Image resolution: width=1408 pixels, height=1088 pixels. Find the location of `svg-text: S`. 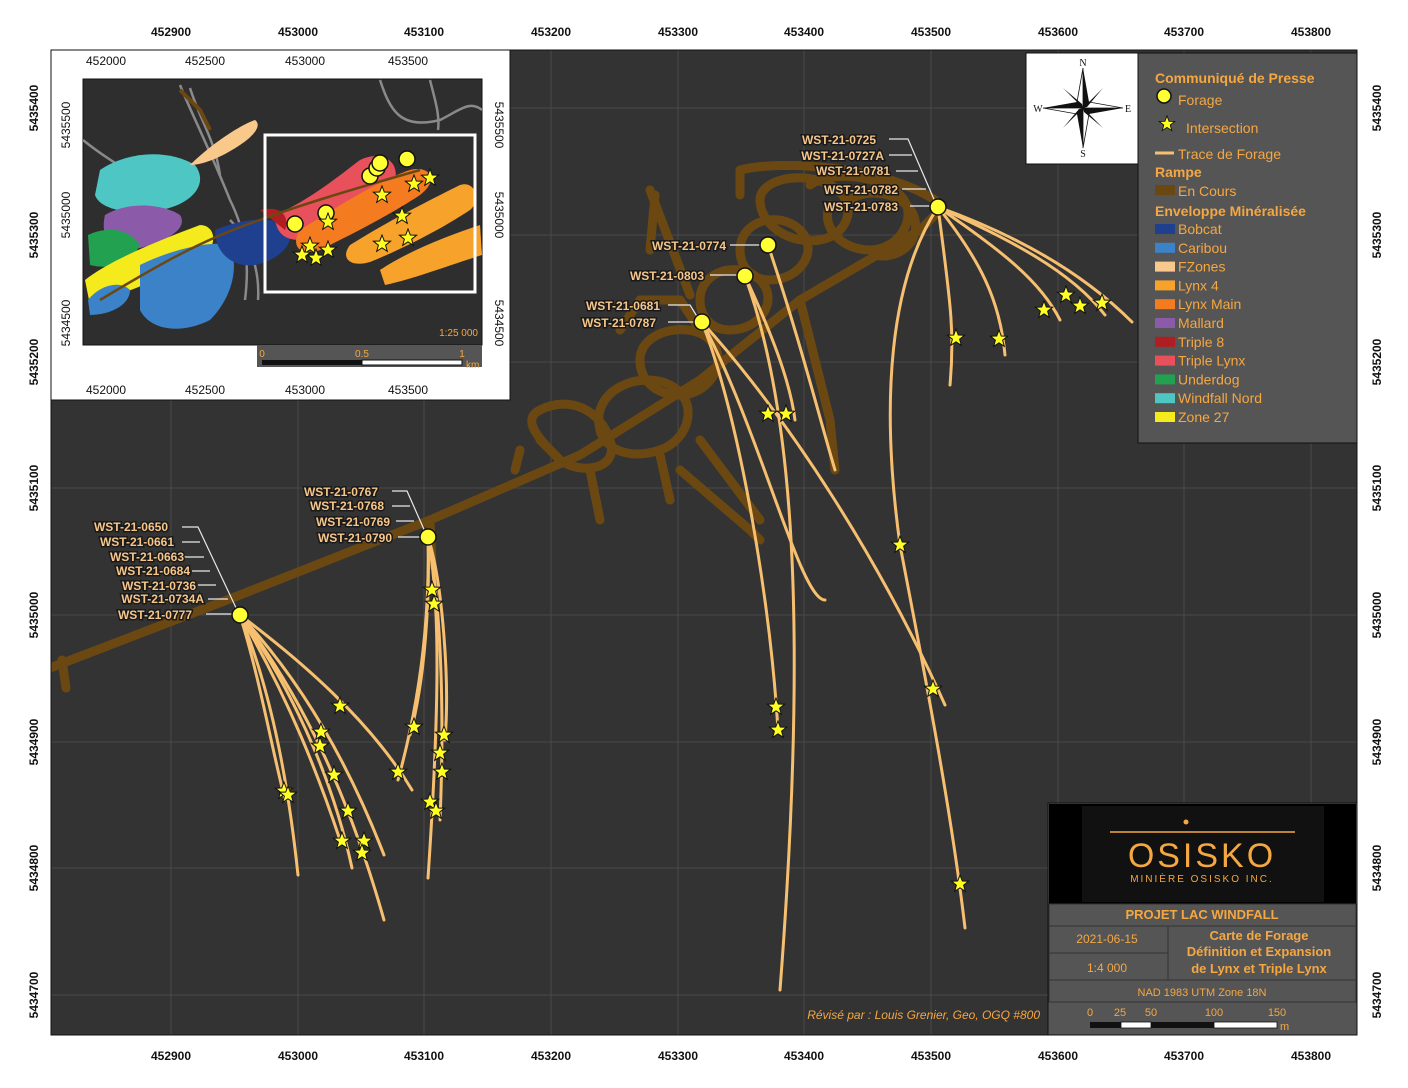

svg-text: S is located at coordinates (1083, 154).